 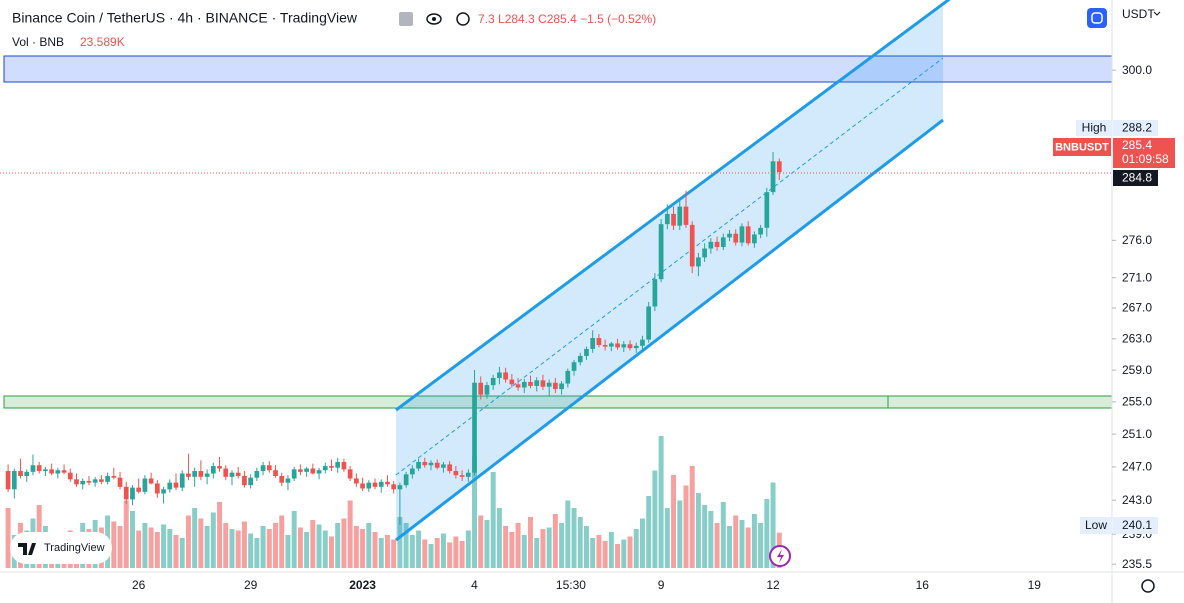 What do you see at coordinates (1035, 585) in the screenshot?
I see `x-tick-label: 19` at bounding box center [1035, 585].